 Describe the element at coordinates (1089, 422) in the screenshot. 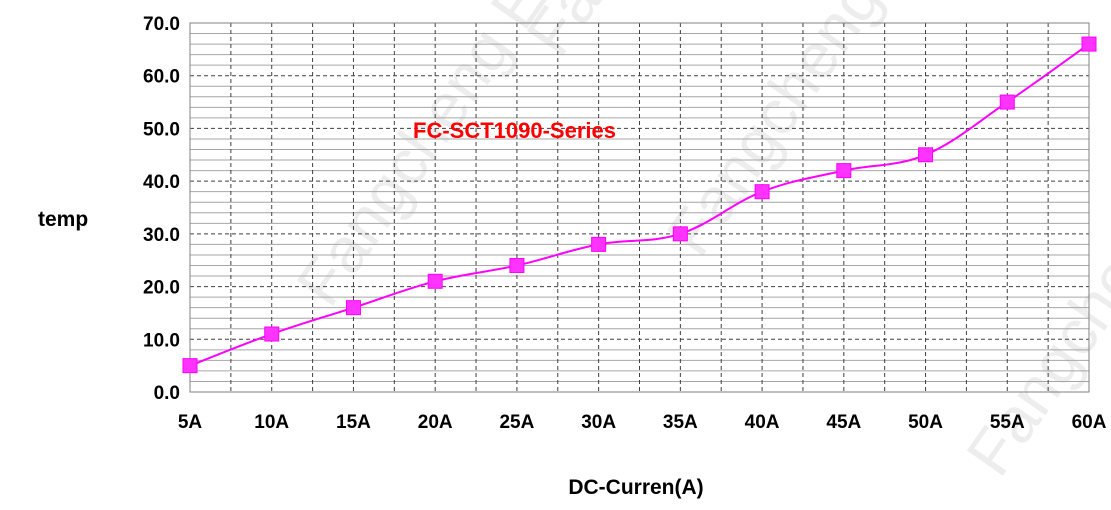

I see `x-tick-label: 60A` at that location.